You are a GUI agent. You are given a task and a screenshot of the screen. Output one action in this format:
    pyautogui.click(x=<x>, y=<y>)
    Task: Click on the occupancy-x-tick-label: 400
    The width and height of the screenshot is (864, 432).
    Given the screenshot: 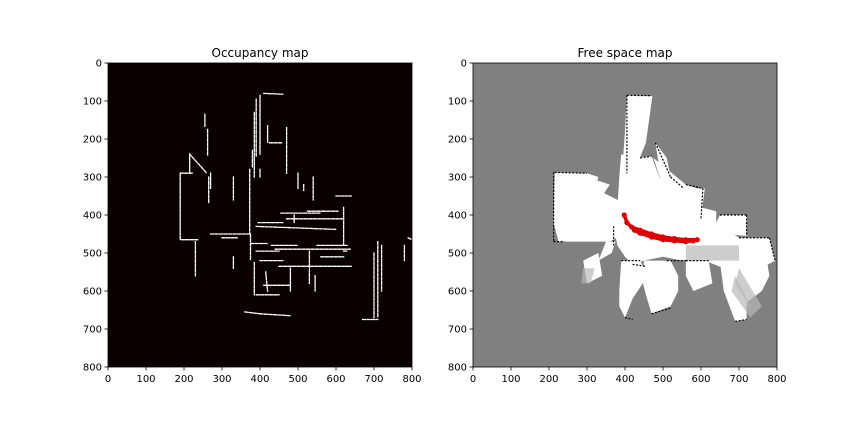 What is the action you would take?
    pyautogui.click(x=259, y=379)
    